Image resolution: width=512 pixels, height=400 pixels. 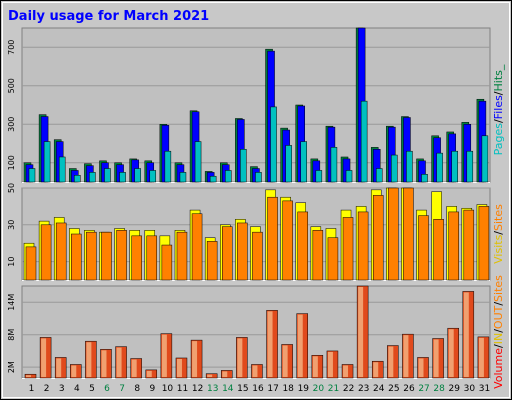 What do you see at coordinates (498, 109) in the screenshot?
I see `hits-legend: Pages/Files/Hits_` at bounding box center [498, 109].